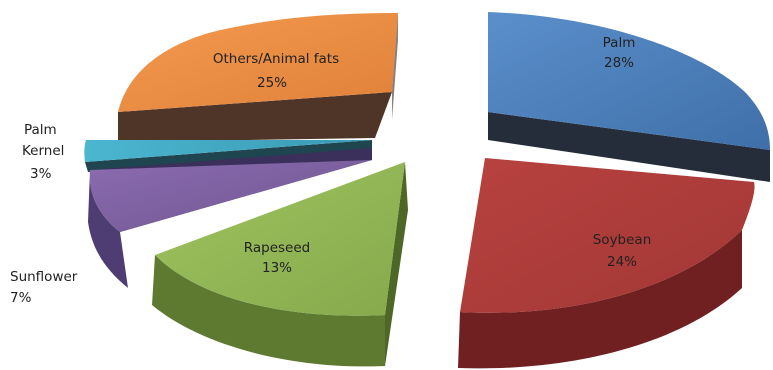 The height and width of the screenshot is (370, 773). I want to click on slice-sunflower, so click(230, 218).